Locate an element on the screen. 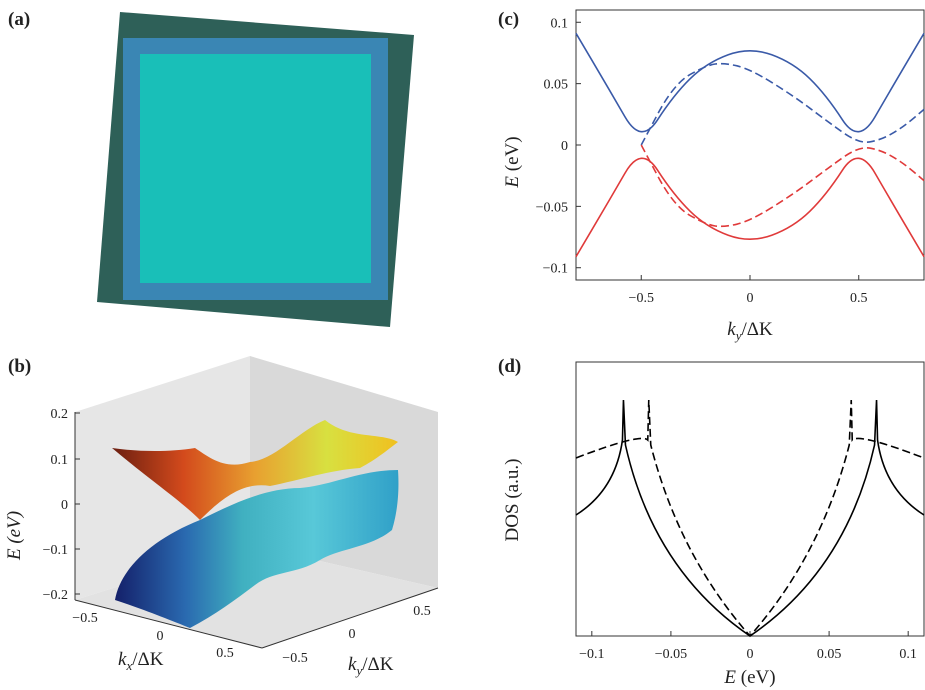 The width and height of the screenshot is (925, 690). ky-axis-label-sub: y is located at coordinates (358, 670).